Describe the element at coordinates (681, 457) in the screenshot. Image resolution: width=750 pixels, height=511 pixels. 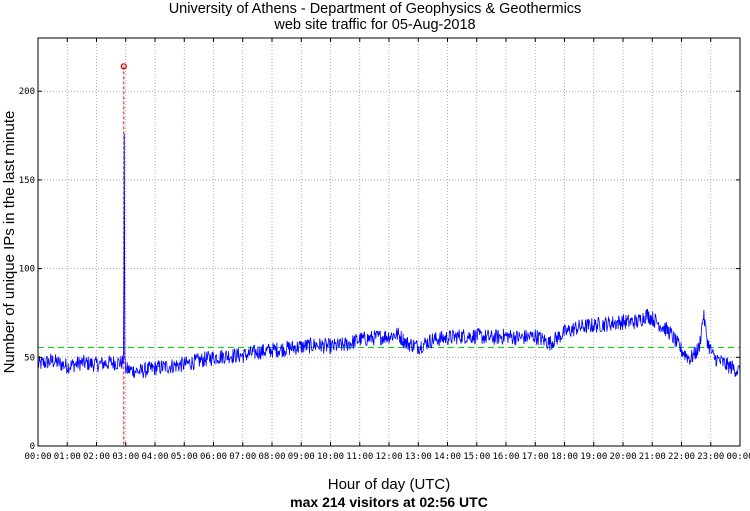
I see `x-tick-label: 22:00` at that location.